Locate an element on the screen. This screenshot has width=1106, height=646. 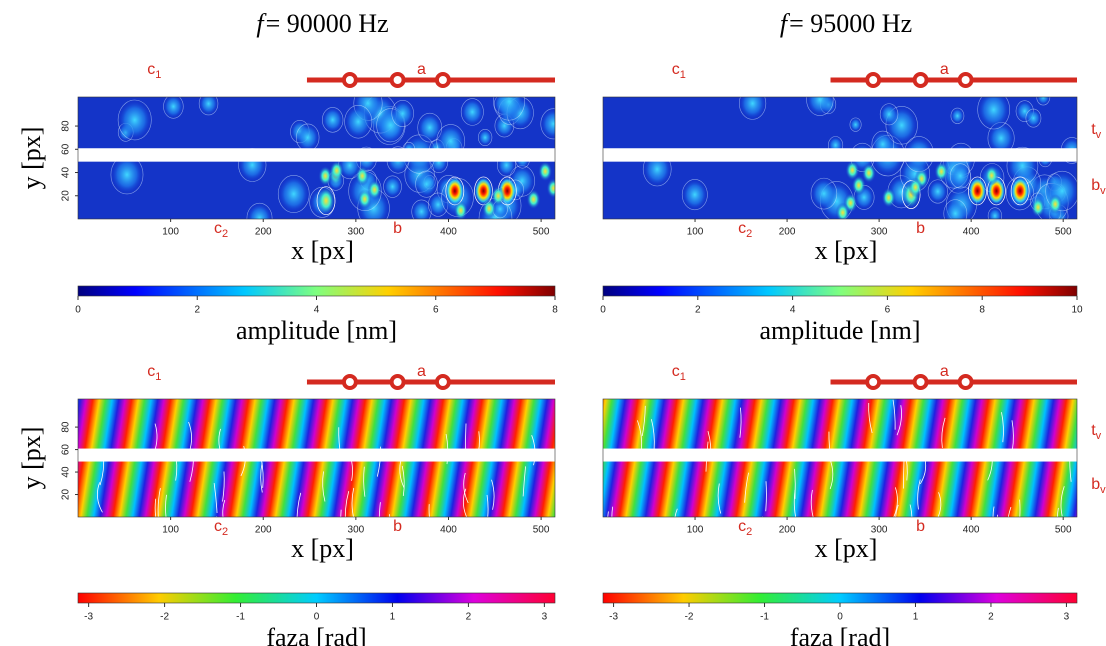
colorbar-tick-label: 4 is located at coordinates (793, 310).